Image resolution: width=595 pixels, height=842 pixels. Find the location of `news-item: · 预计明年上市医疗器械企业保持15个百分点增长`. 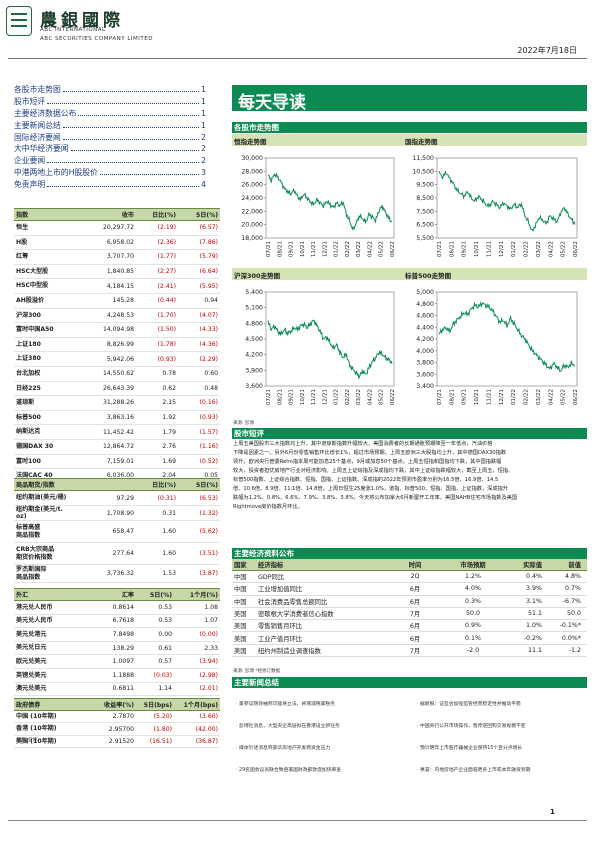

news-item: · 预计明年上市医疗器械企业保持15个百分点增长 is located at coordinates (470, 748).